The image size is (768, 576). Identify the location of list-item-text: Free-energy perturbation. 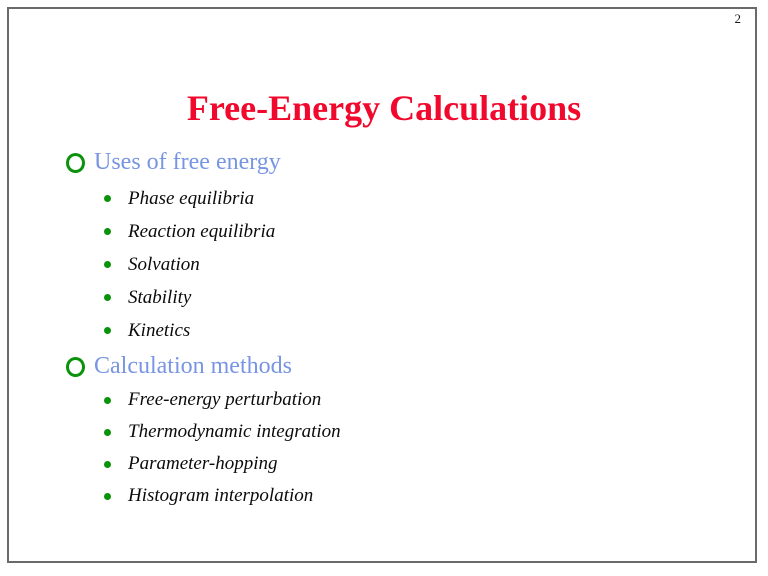
(225, 399).